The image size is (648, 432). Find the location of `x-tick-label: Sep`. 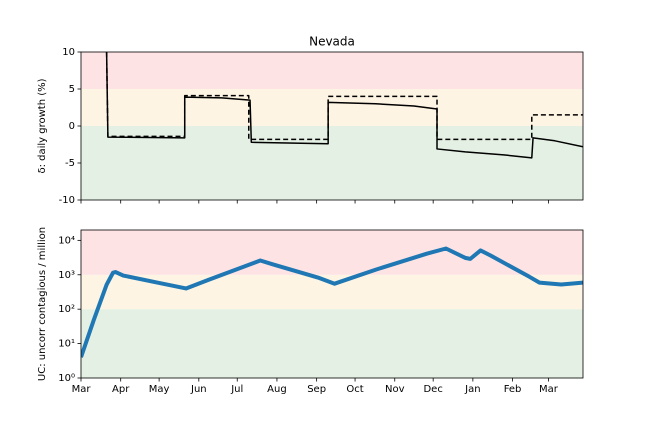

x-tick-label: Sep is located at coordinates (316, 389).